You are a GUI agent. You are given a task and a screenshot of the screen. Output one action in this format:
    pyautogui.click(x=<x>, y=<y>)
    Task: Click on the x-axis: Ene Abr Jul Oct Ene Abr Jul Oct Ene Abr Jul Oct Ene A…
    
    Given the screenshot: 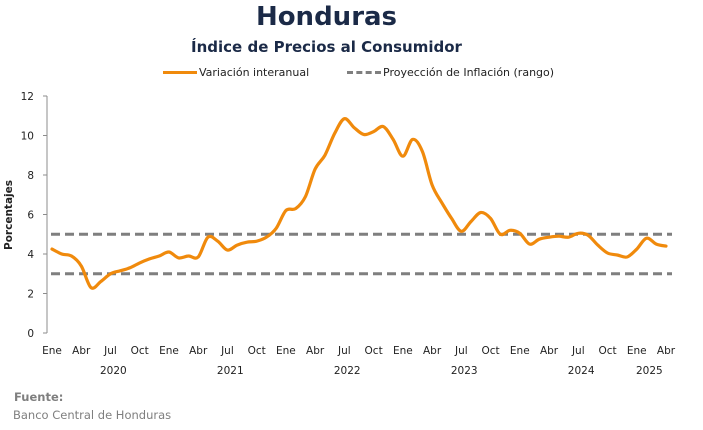 What is the action you would take?
    pyautogui.click(x=359, y=361)
    